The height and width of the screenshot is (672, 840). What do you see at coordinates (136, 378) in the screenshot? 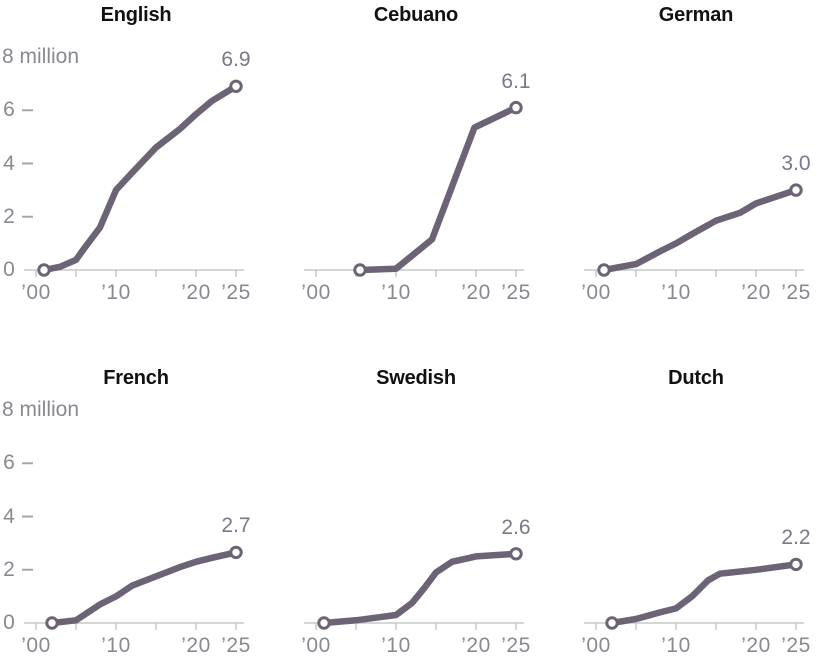
I see `chart-title: French` at bounding box center [136, 378].